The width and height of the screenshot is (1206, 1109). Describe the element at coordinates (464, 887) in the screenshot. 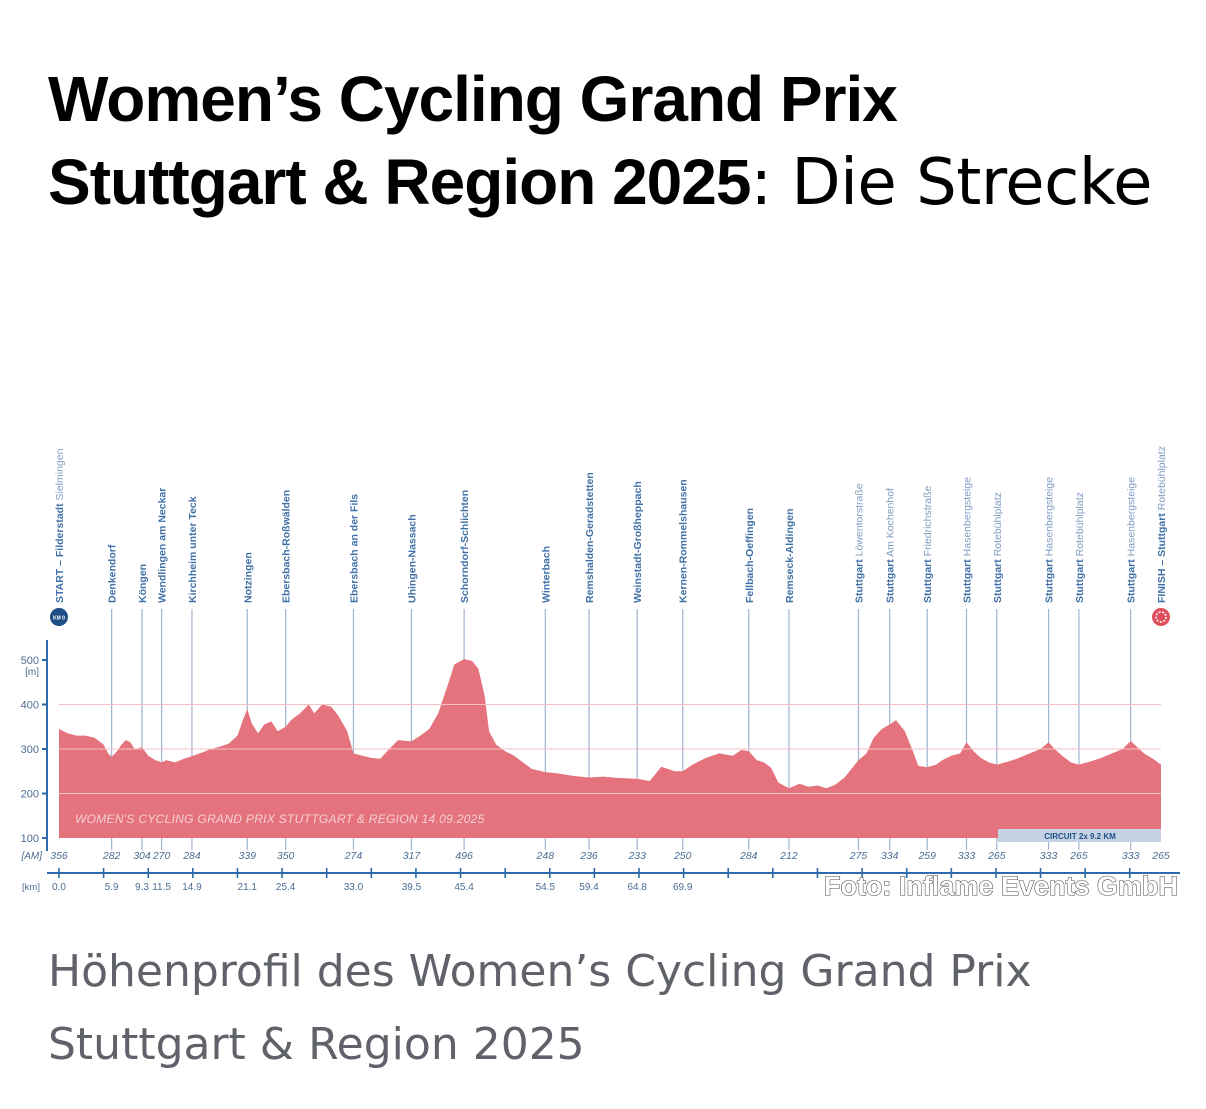

I see `waypoint-km: 45.4` at that location.